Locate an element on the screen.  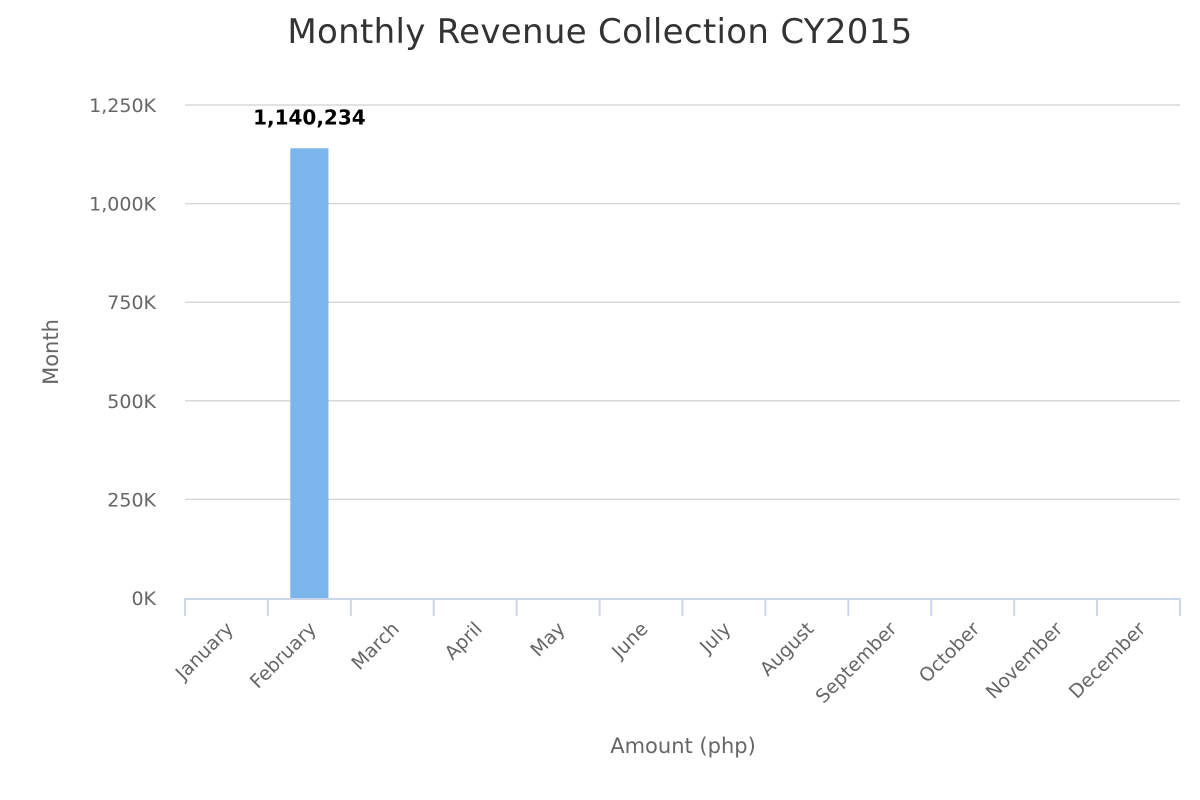
data-labels: 1,140,234 is located at coordinates (309, 117).